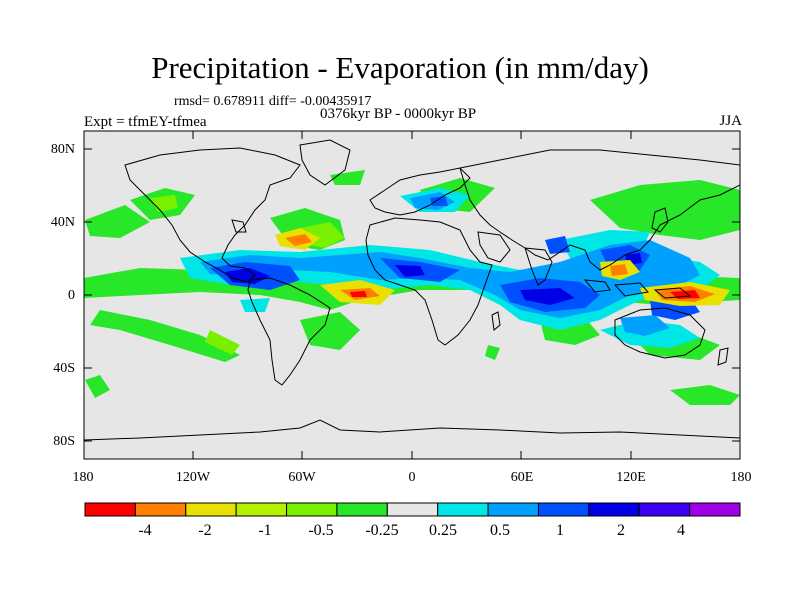 Image resolution: width=800 pixels, height=600 pixels. Describe the element at coordinates (273, 101) in the screenshot. I see `stats-text: rmsd= 0.678911 diff= -0.00435917` at that location.